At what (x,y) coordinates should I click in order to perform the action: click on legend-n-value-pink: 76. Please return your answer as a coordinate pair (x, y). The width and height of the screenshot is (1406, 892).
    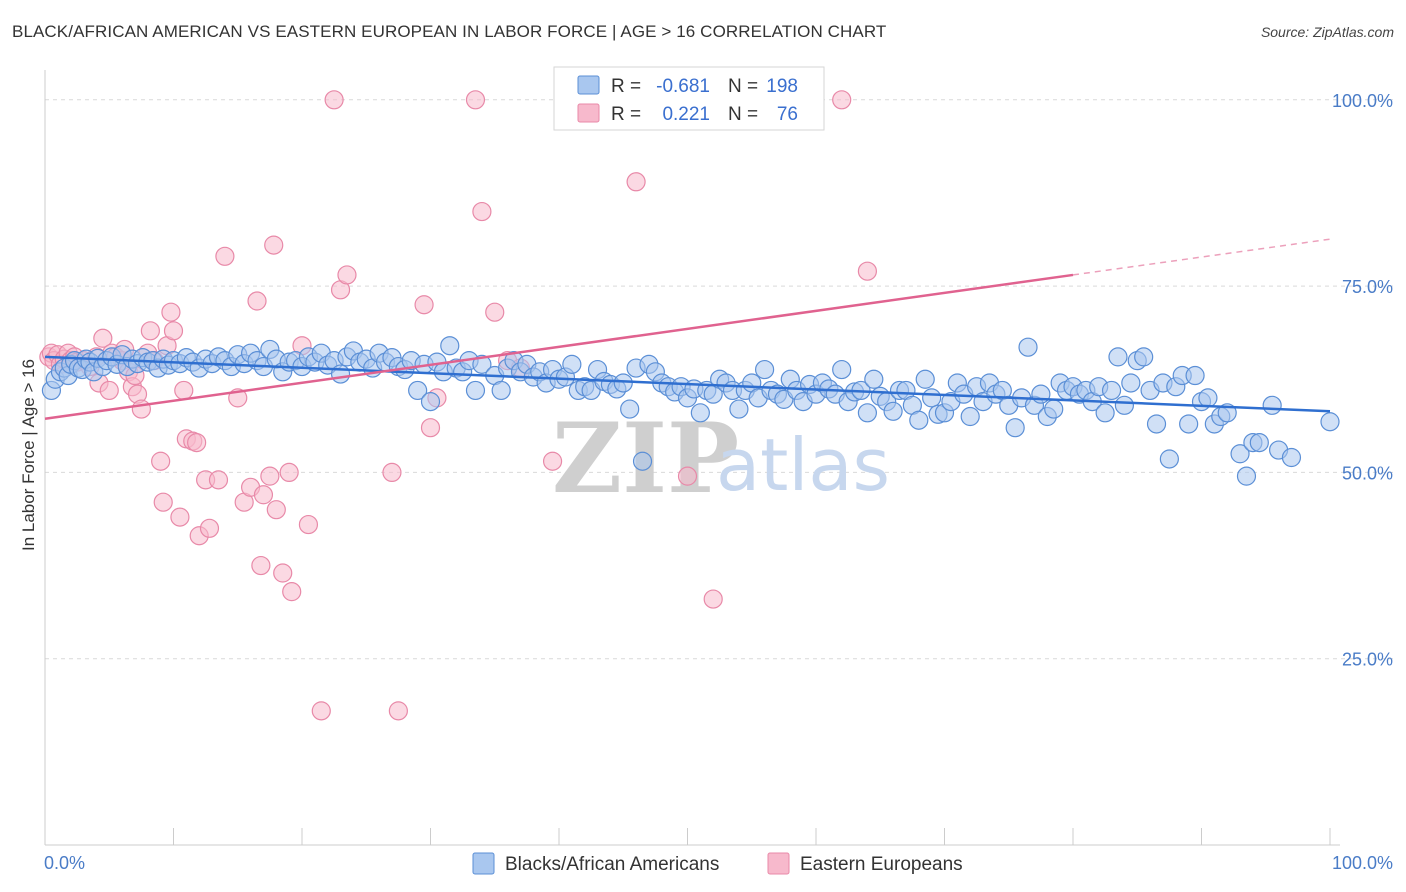
    Looking at the image, I should click on (787, 114).